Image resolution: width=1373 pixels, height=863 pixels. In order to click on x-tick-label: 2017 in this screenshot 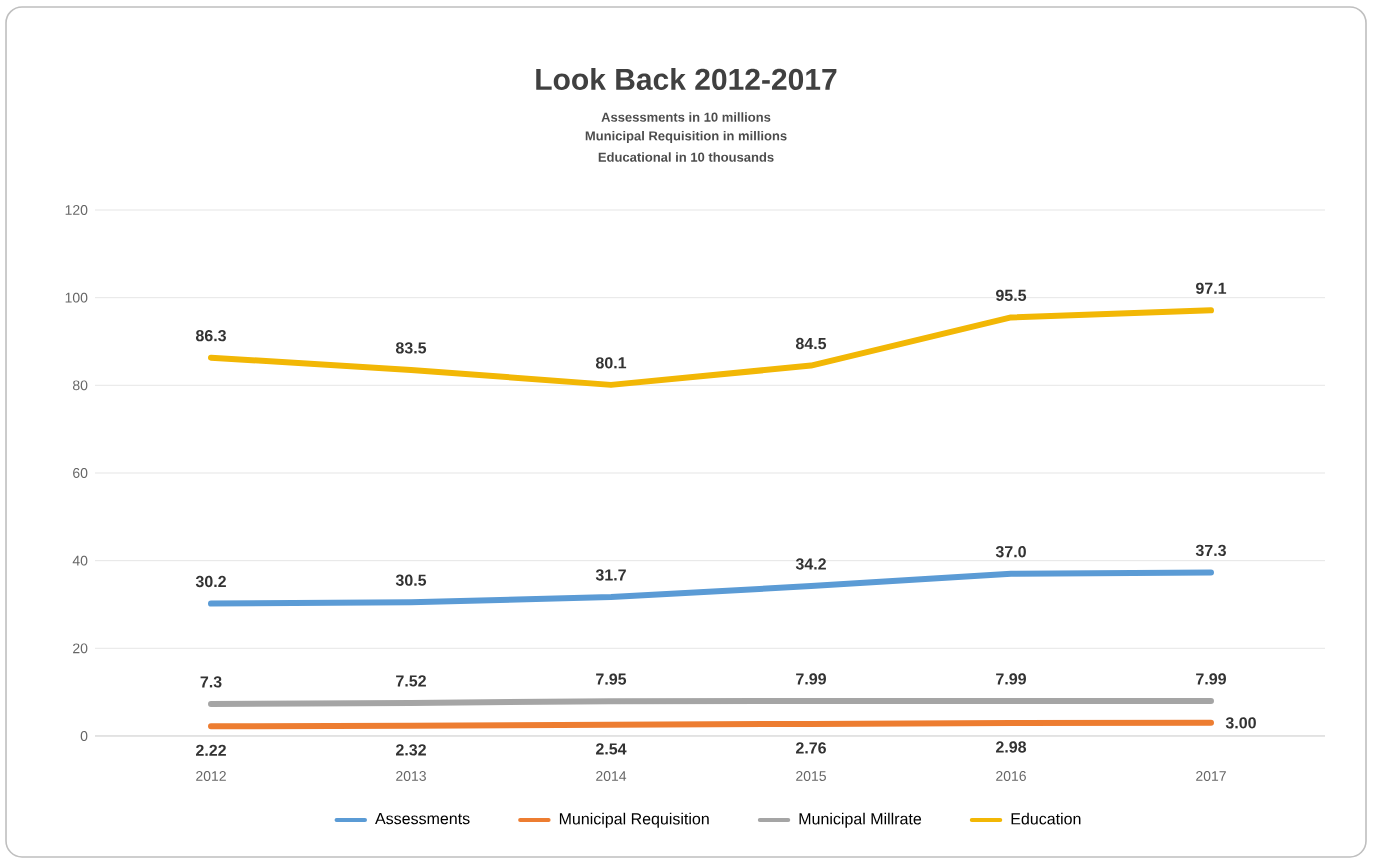, I will do `click(1211, 776)`.